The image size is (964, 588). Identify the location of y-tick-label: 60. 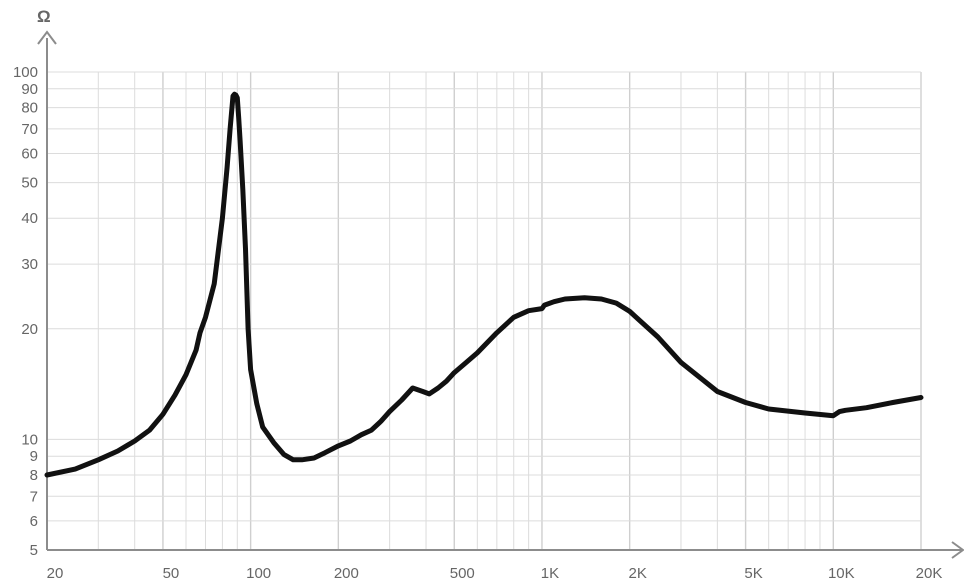
(29, 154).